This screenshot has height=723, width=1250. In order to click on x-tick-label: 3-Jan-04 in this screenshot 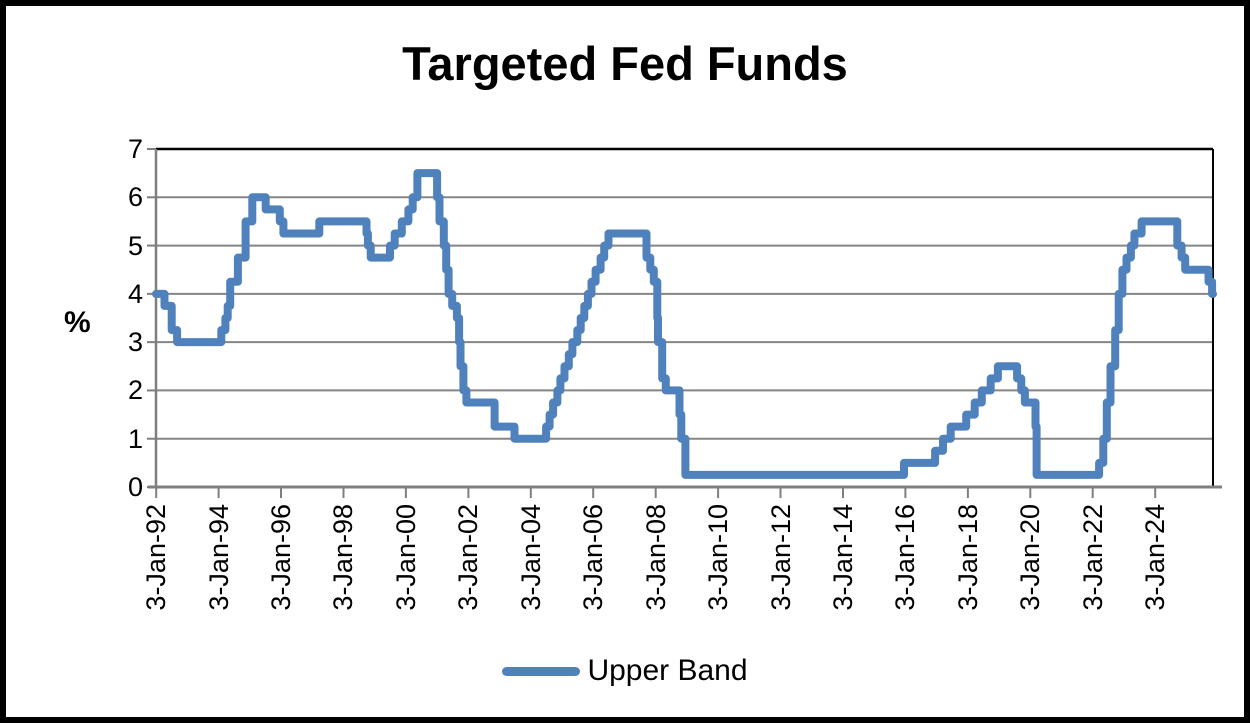, I will do `click(530, 557)`.